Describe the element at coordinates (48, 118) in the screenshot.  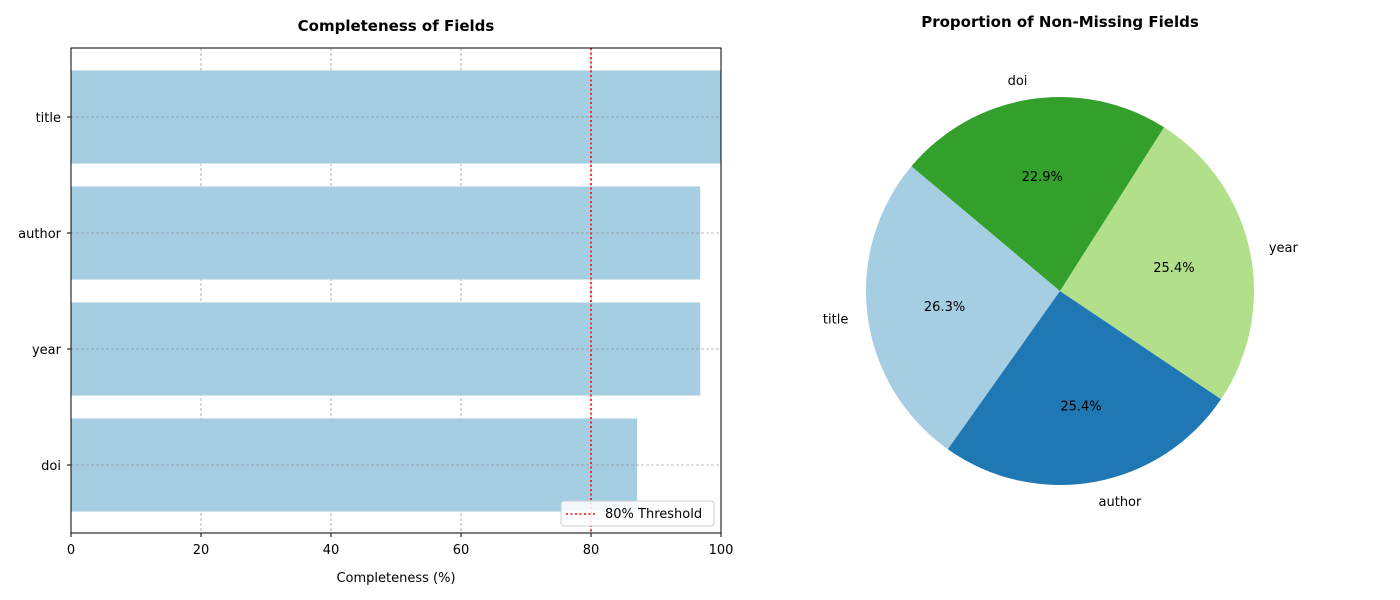
I see `bar-y-tick-label: title` at that location.